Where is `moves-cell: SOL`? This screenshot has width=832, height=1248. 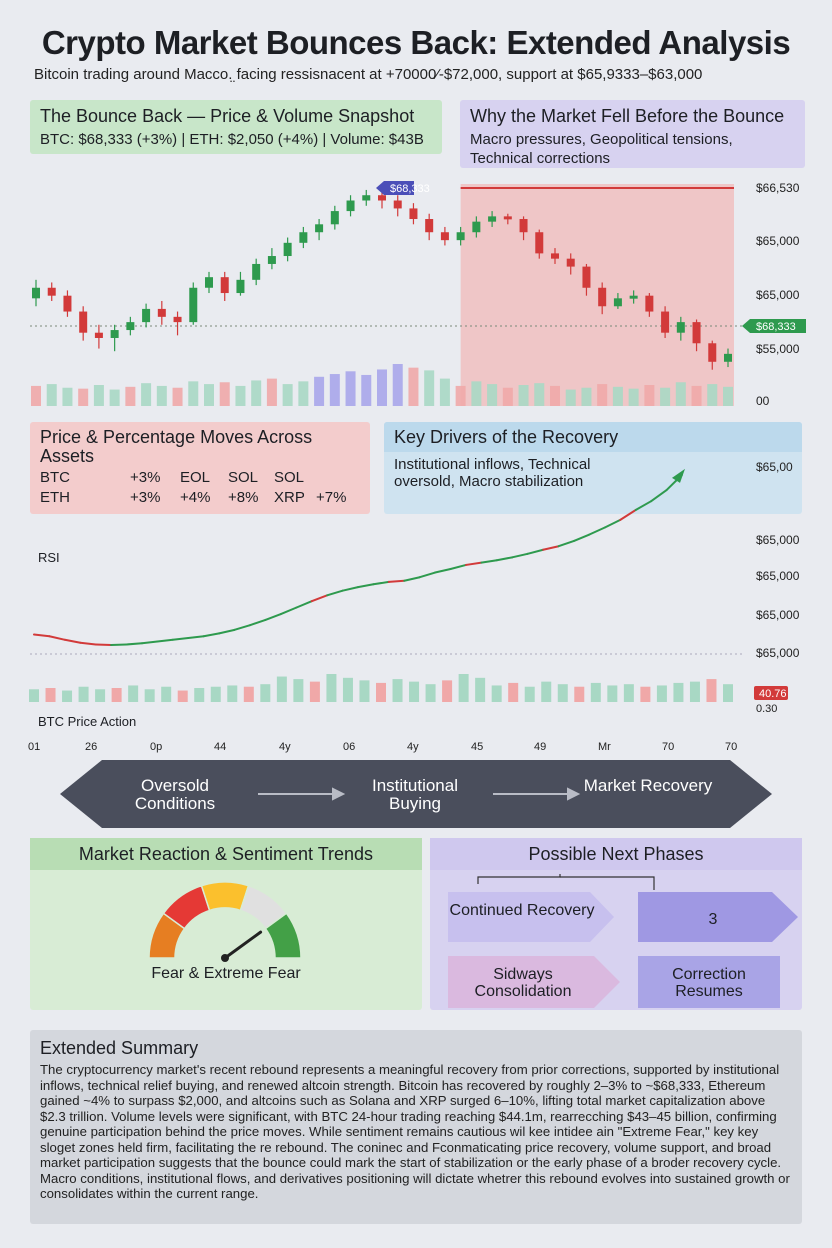 moves-cell: SOL is located at coordinates (243, 477).